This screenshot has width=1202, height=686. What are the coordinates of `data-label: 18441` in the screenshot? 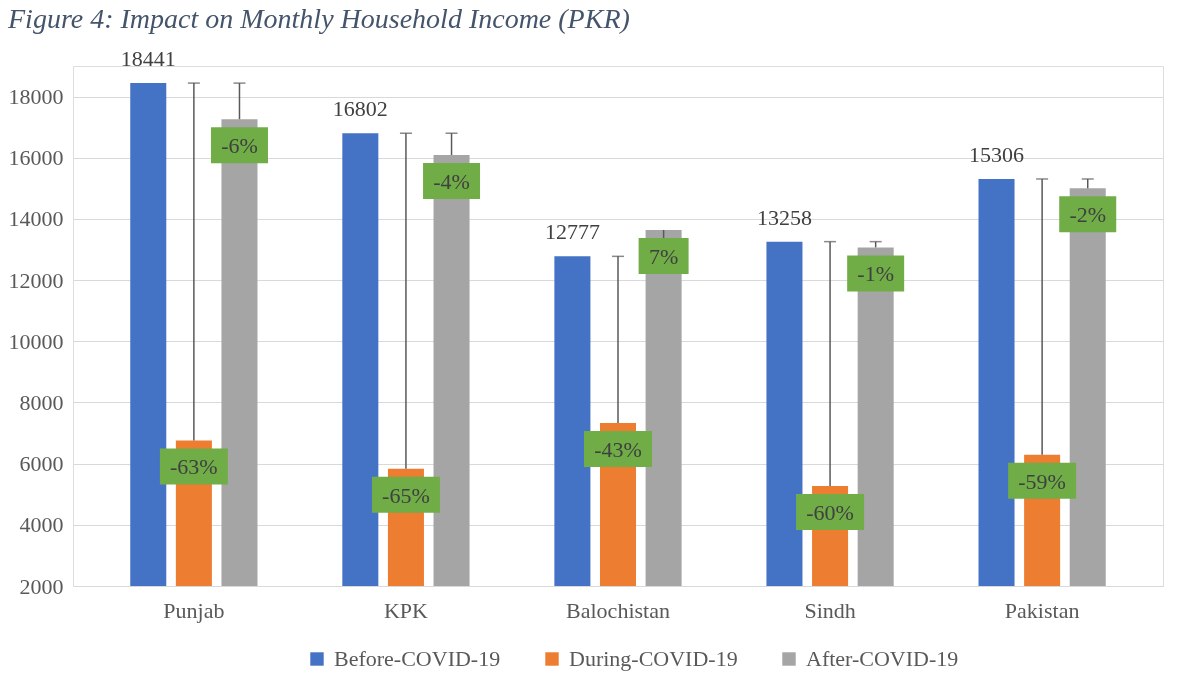 It's located at (148, 59).